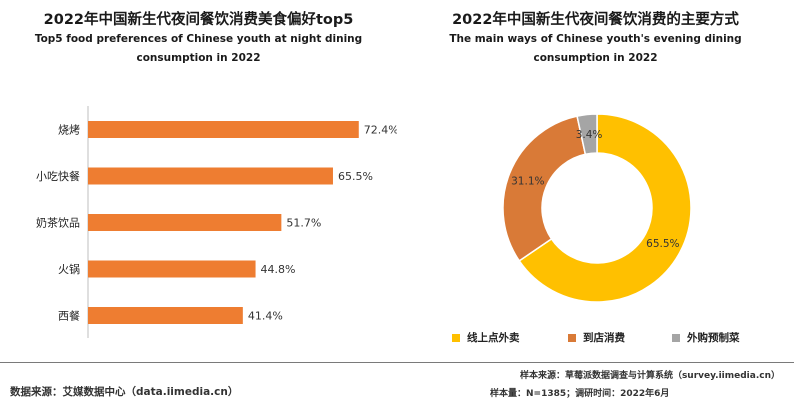 The width and height of the screenshot is (794, 406). What do you see at coordinates (69, 130) in the screenshot?
I see `bar-category-label: 烧烤` at bounding box center [69, 130].